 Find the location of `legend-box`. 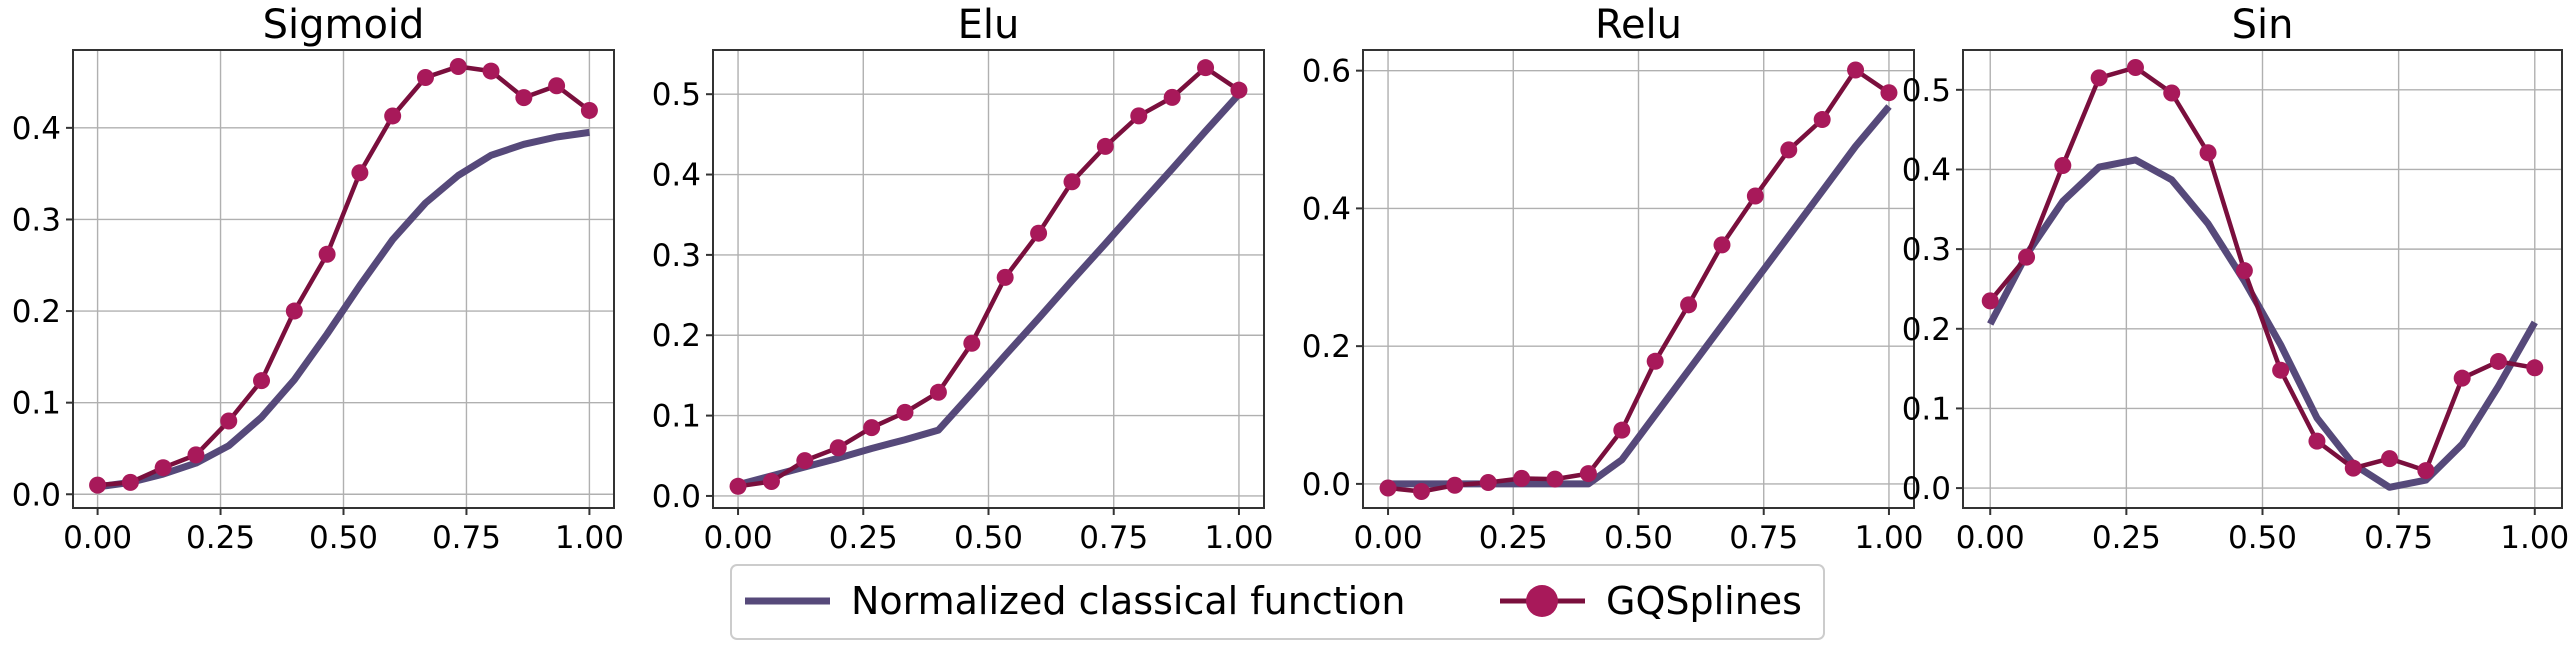

legend-box is located at coordinates (1277, 602).